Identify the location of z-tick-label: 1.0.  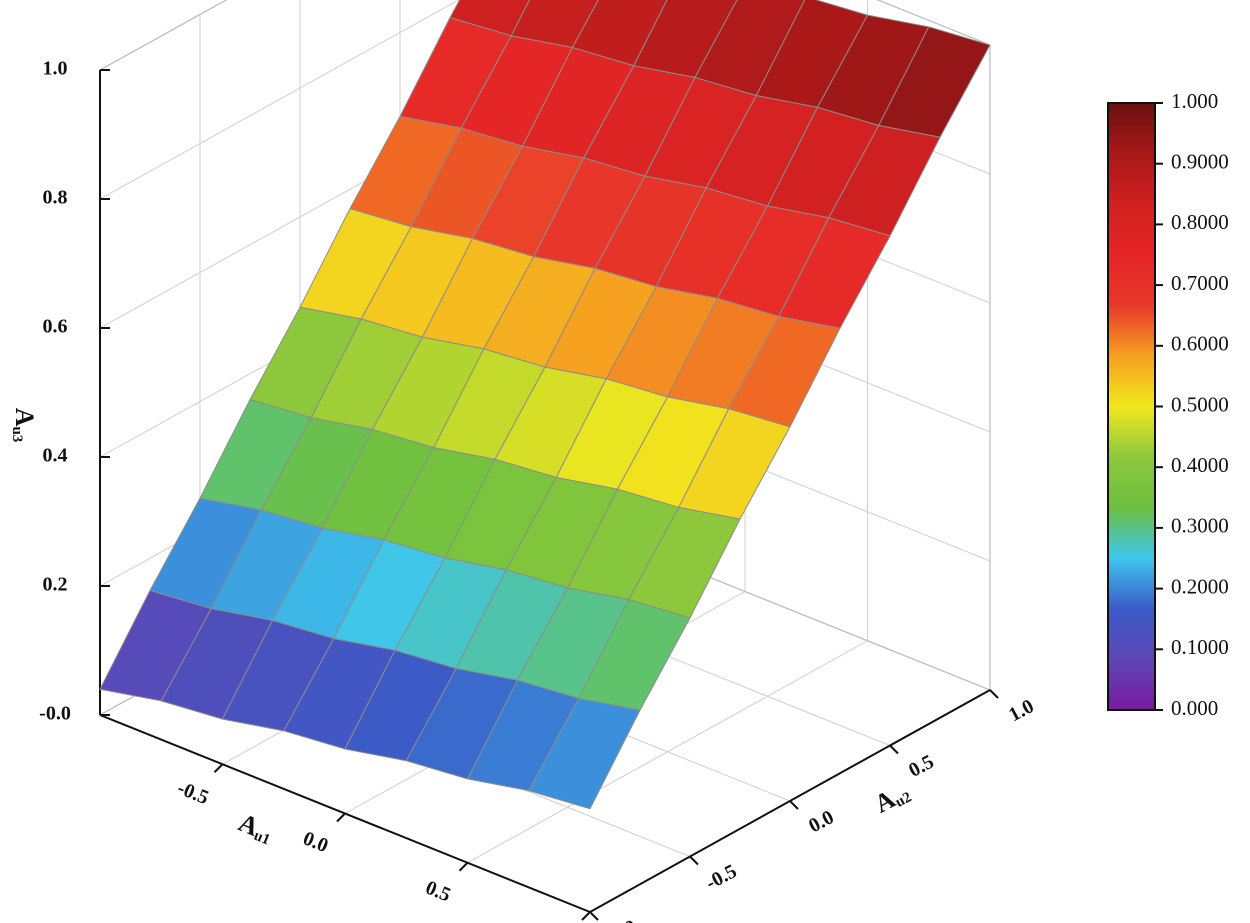
(55, 69).